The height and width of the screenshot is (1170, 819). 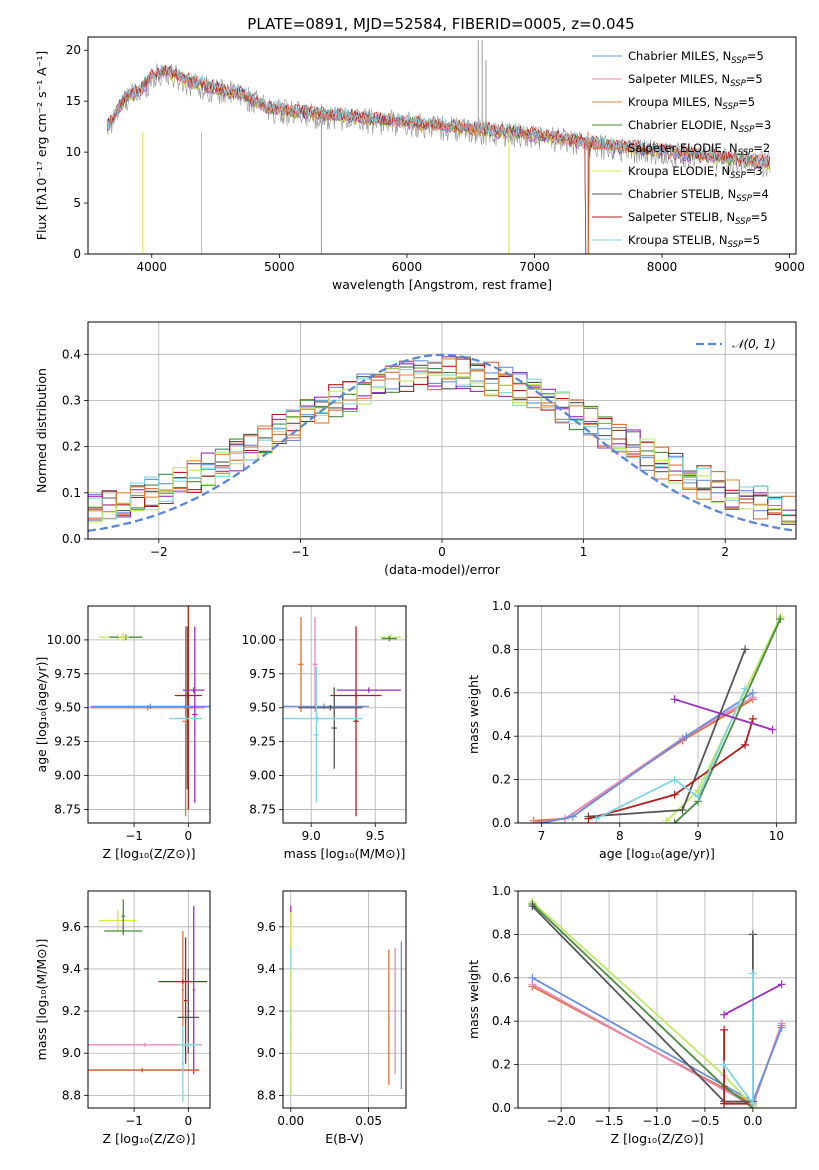 I want to click on y-axis-label: mass weight, so click(x=473, y=999).